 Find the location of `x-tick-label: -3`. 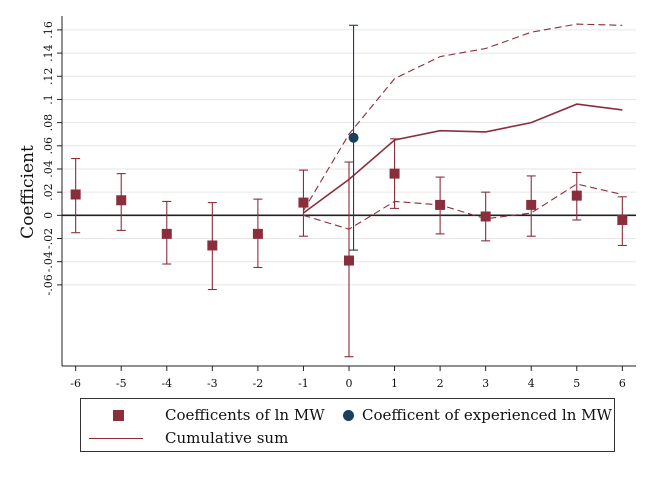

x-tick-label: -3 is located at coordinates (212, 383).